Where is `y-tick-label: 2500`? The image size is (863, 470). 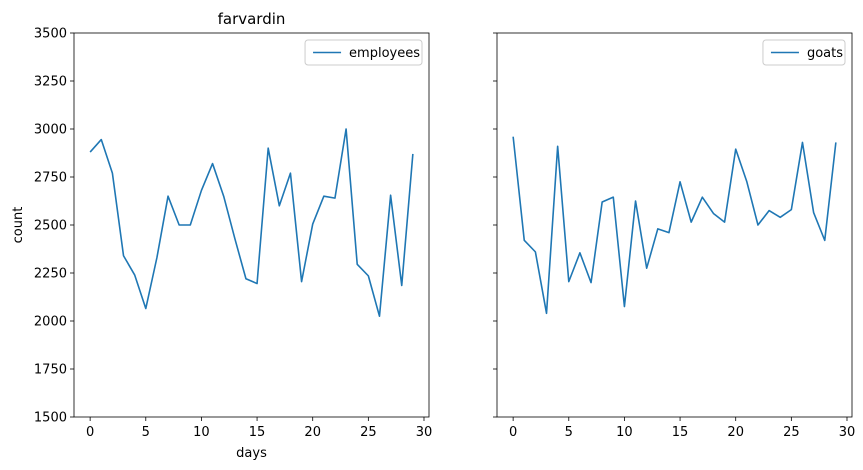
y-tick-label: 2500 is located at coordinates (50, 226).